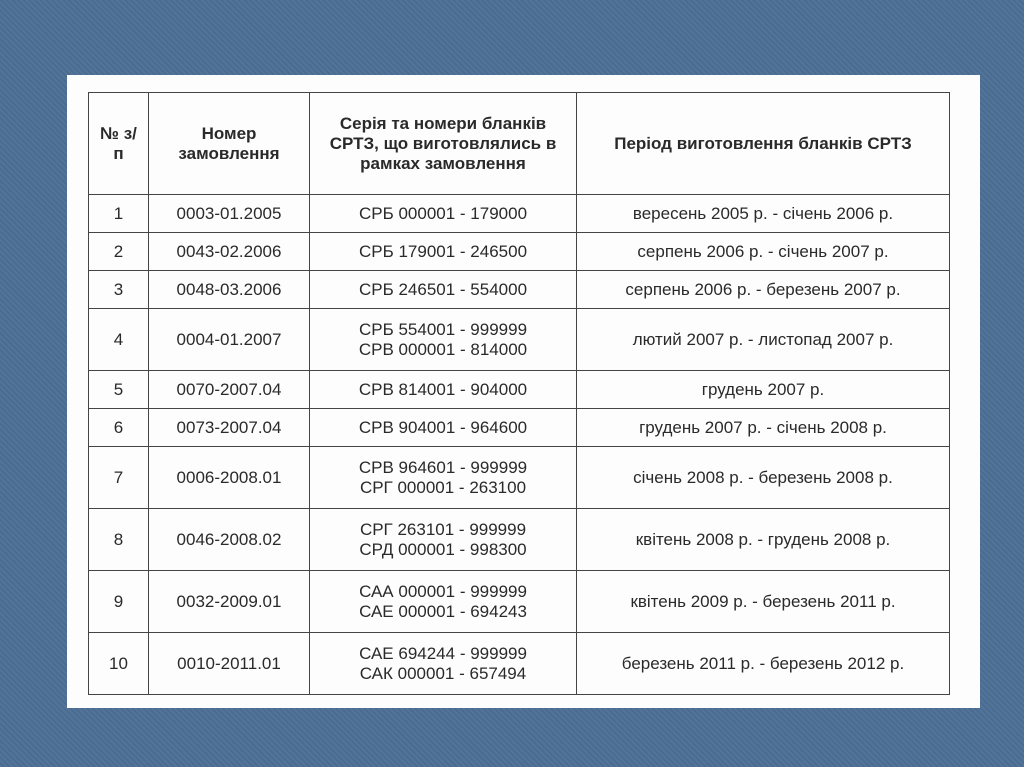 The width and height of the screenshot is (1024, 767). I want to click on cell-series: СРБ 179001 - 246500, so click(443, 251).